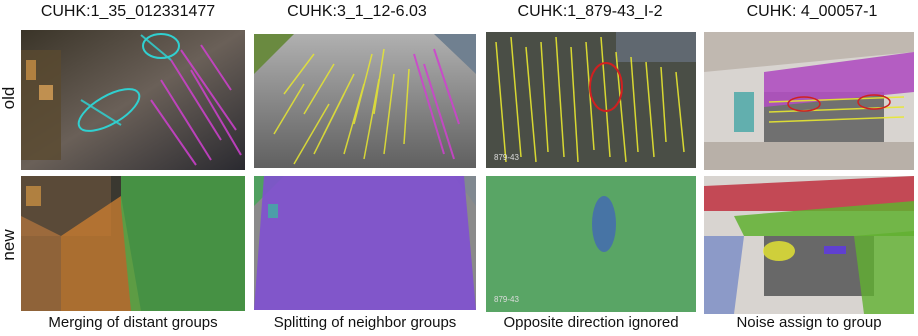 The height and width of the screenshot is (336, 918). I want to click on panel-new-3: 879-43, so click(591, 244).